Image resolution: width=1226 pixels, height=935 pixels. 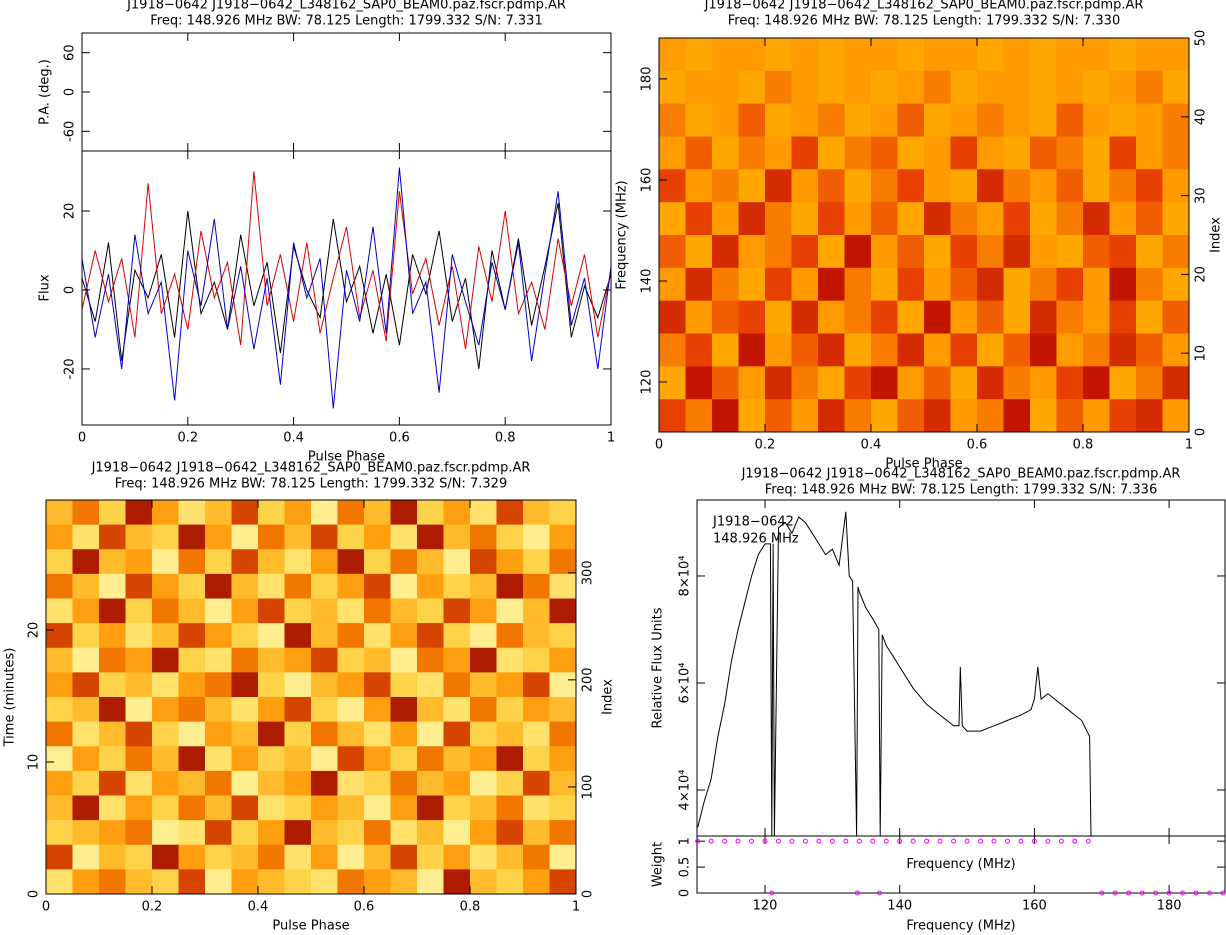 What do you see at coordinates (765, 906) in the screenshot?
I see `x-tick-label: 120` at bounding box center [765, 906].